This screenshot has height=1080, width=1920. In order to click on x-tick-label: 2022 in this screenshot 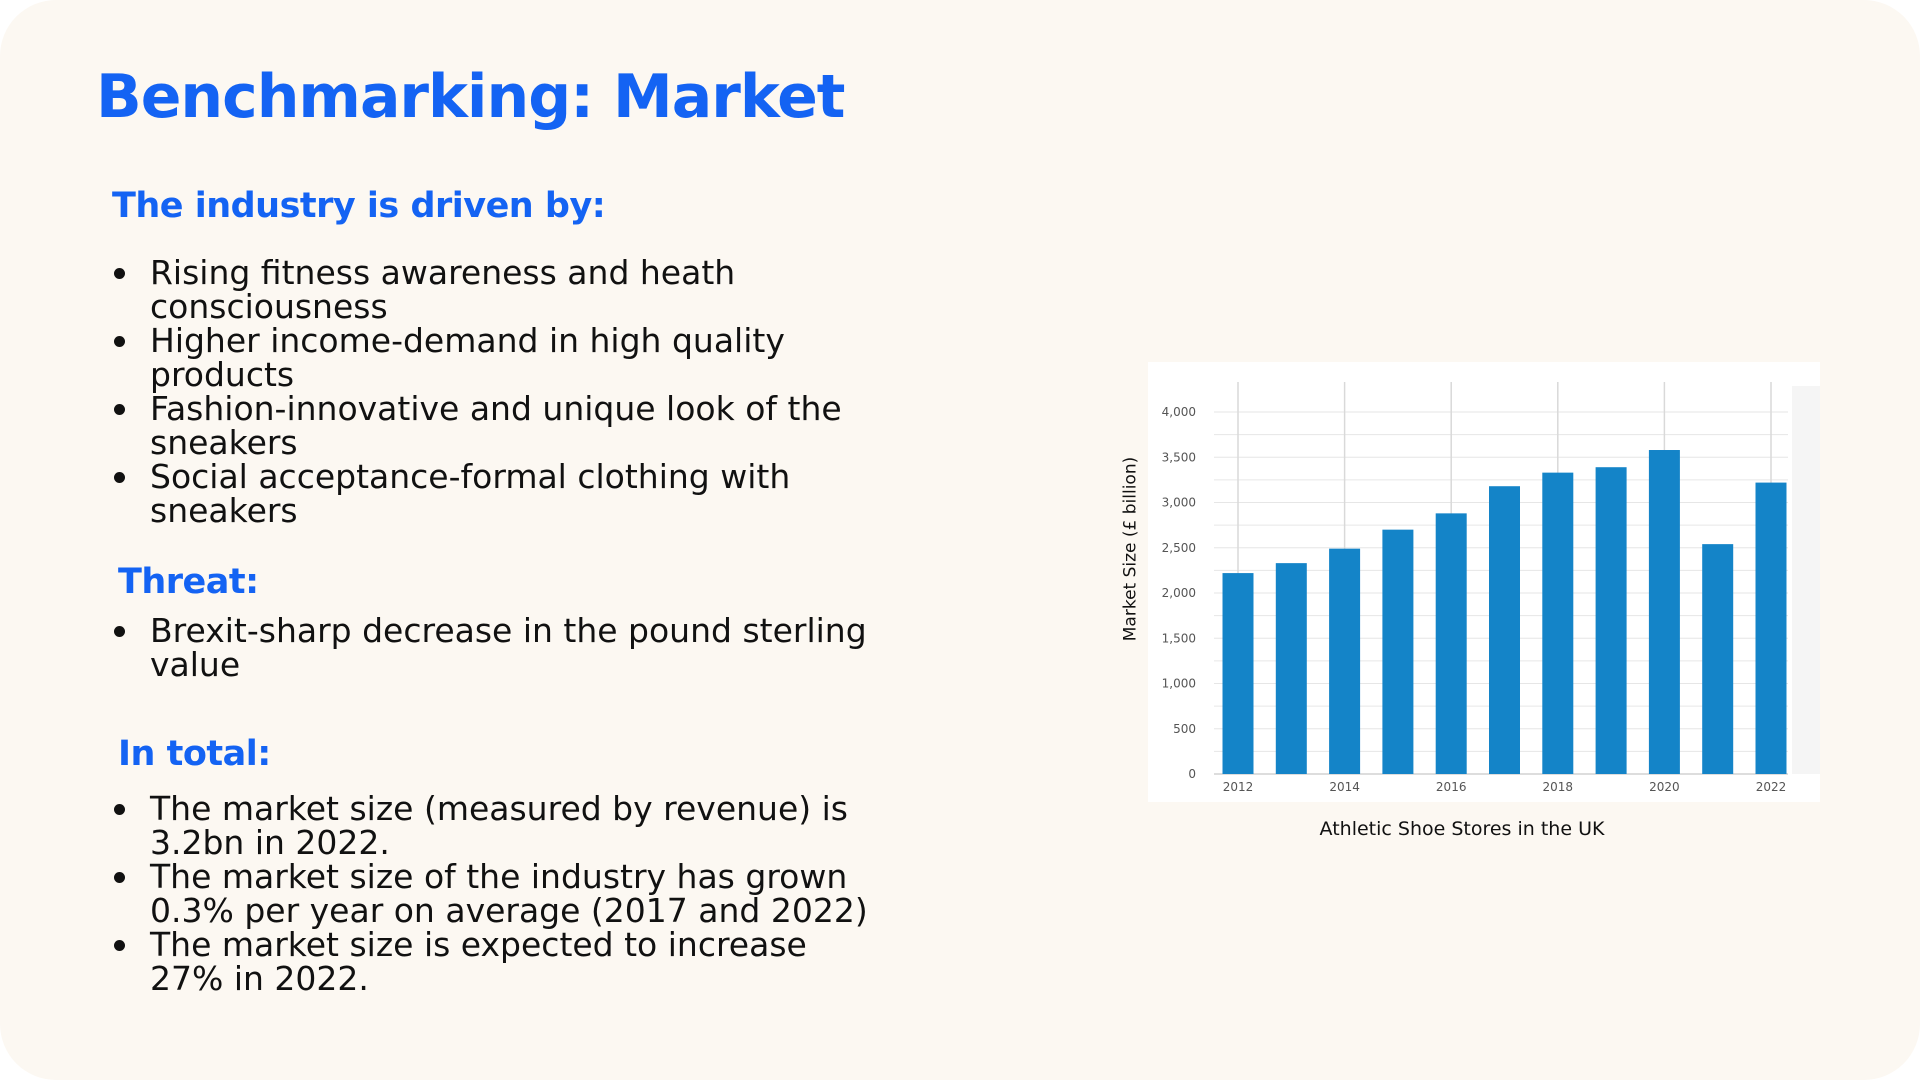, I will do `click(1771, 787)`.